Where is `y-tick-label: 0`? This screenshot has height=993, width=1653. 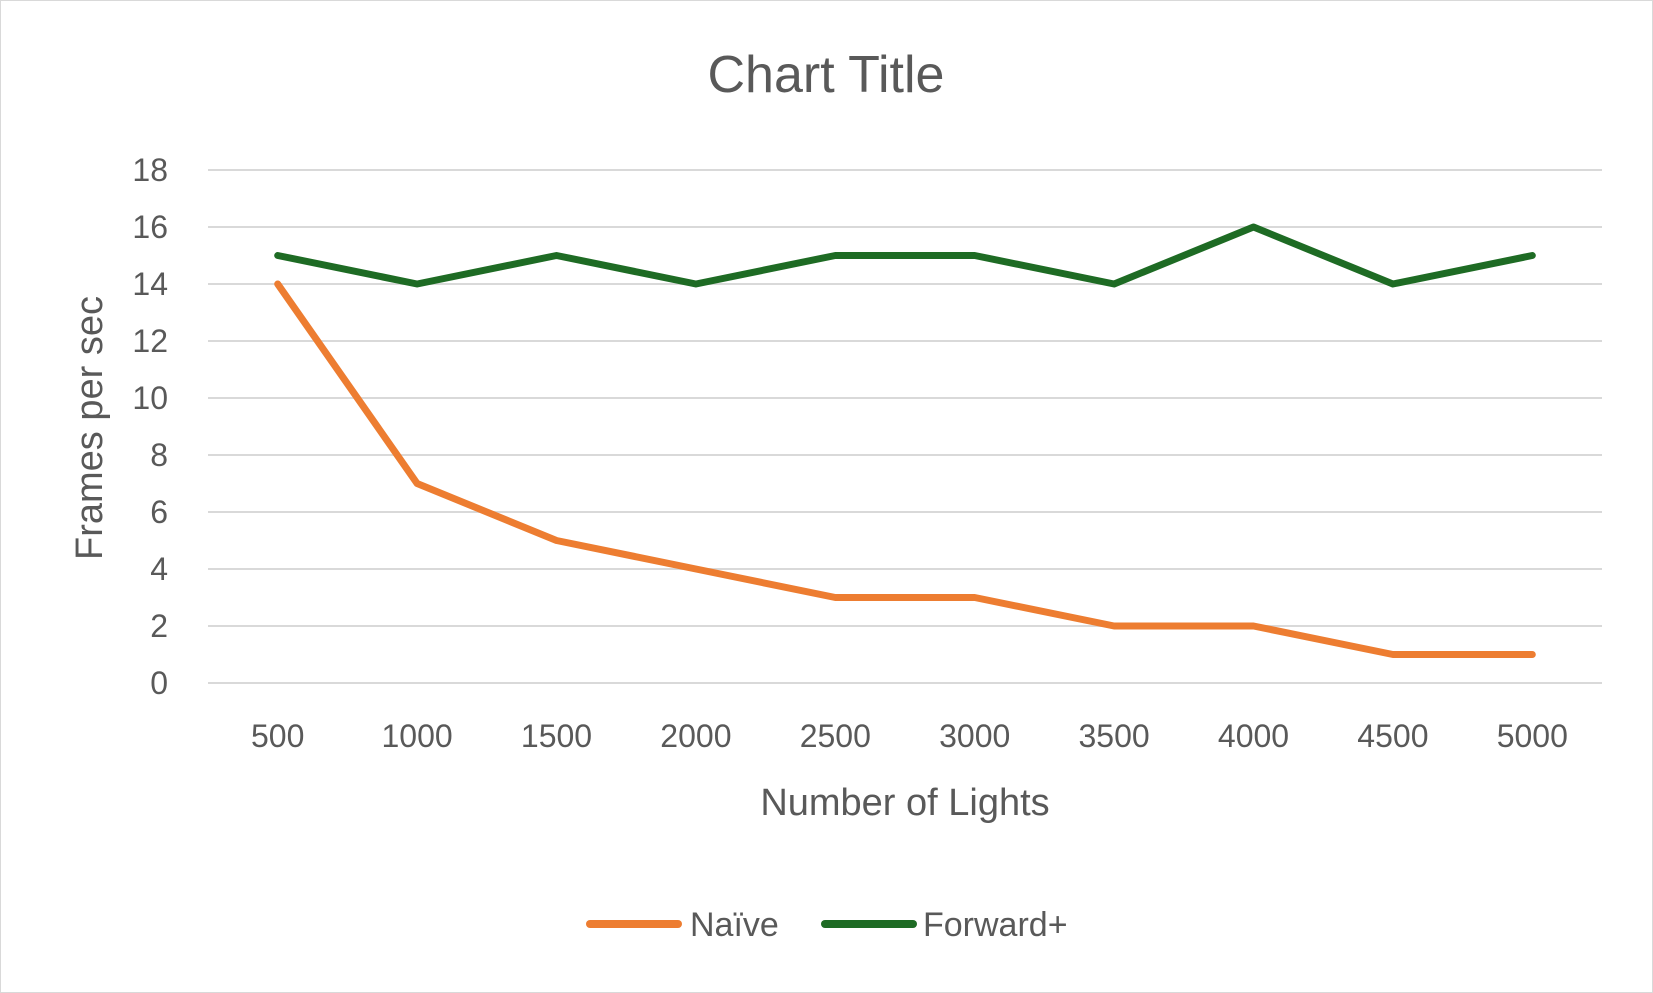
y-tick-label: 0 is located at coordinates (159, 683).